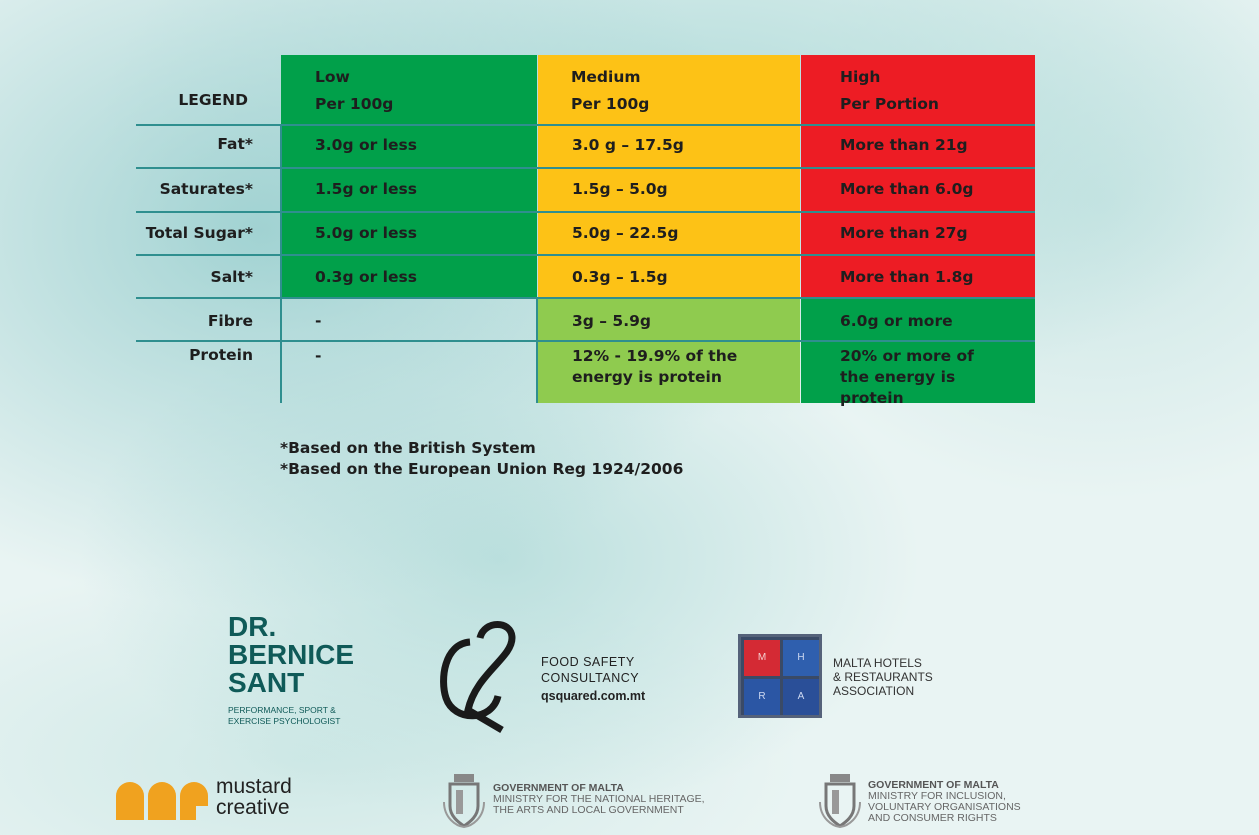 The height and width of the screenshot is (835, 1259). I want to click on q2-url: qsquared.com.mt, so click(593, 696).